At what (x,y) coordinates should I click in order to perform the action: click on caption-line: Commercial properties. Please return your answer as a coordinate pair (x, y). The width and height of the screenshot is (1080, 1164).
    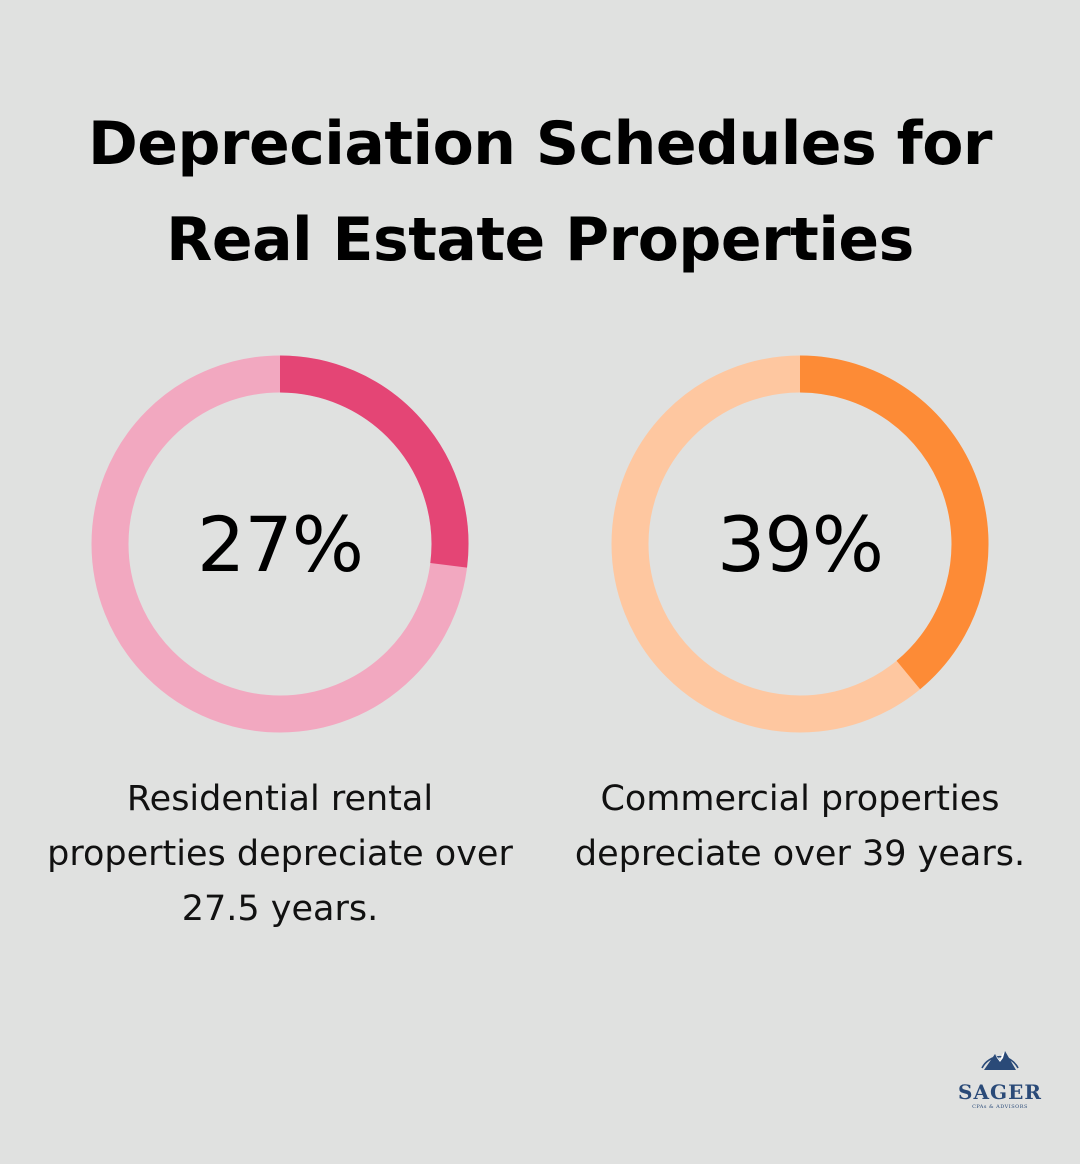
    Looking at the image, I should click on (800, 799).